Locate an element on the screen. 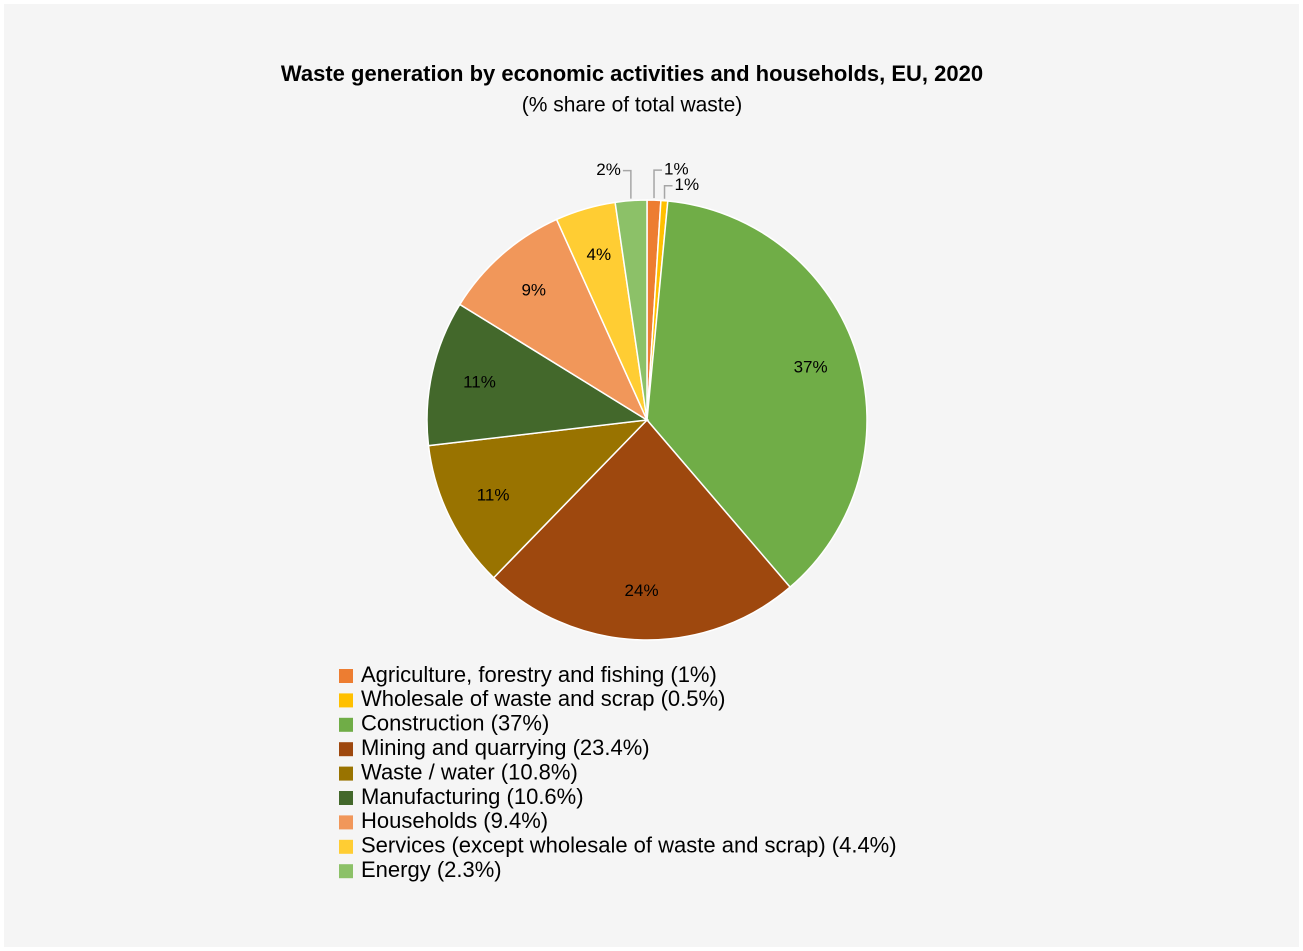  data-label: 2% is located at coordinates (608, 169).